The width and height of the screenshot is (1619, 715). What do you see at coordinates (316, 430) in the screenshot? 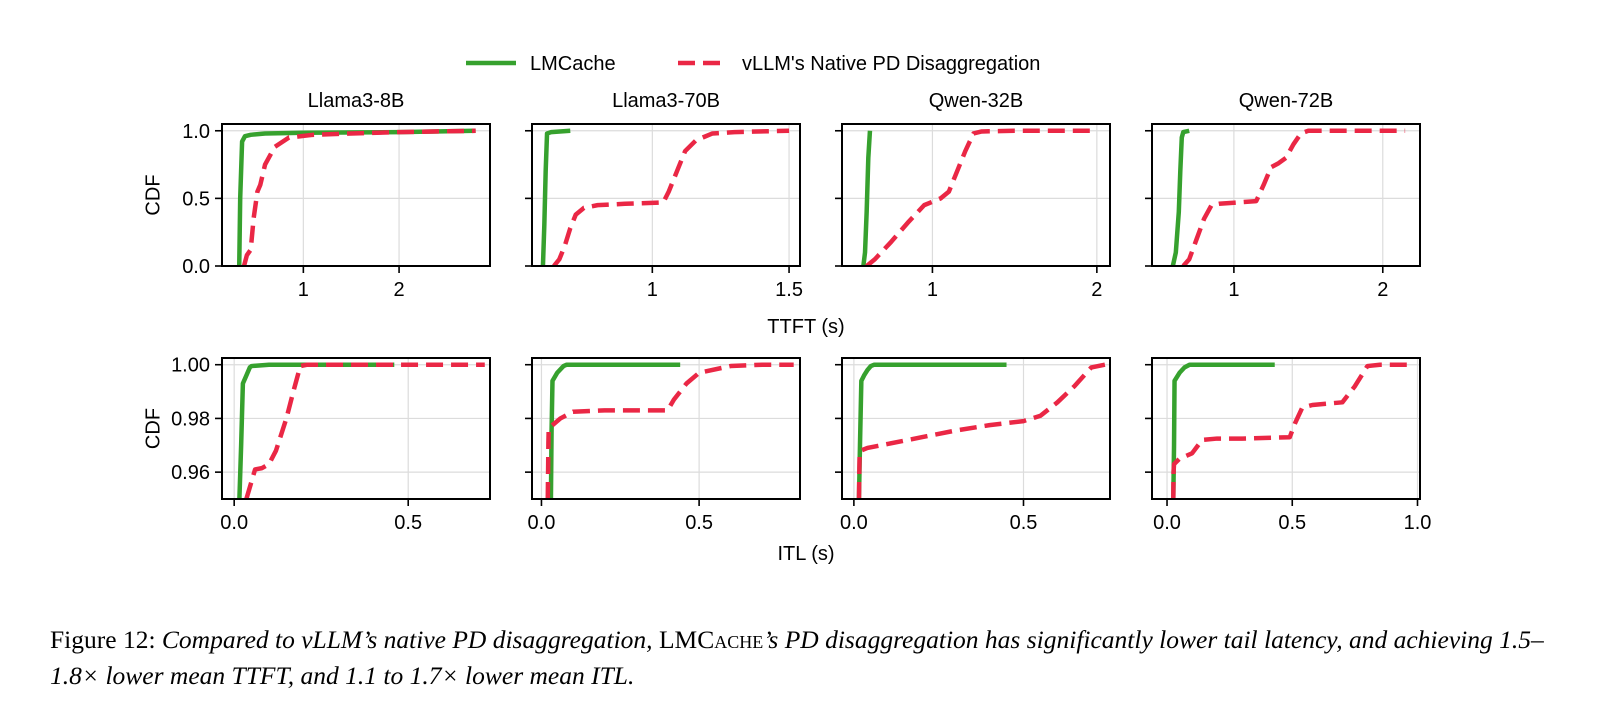
I see `series-line-itl-1-lmcache` at bounding box center [316, 430].